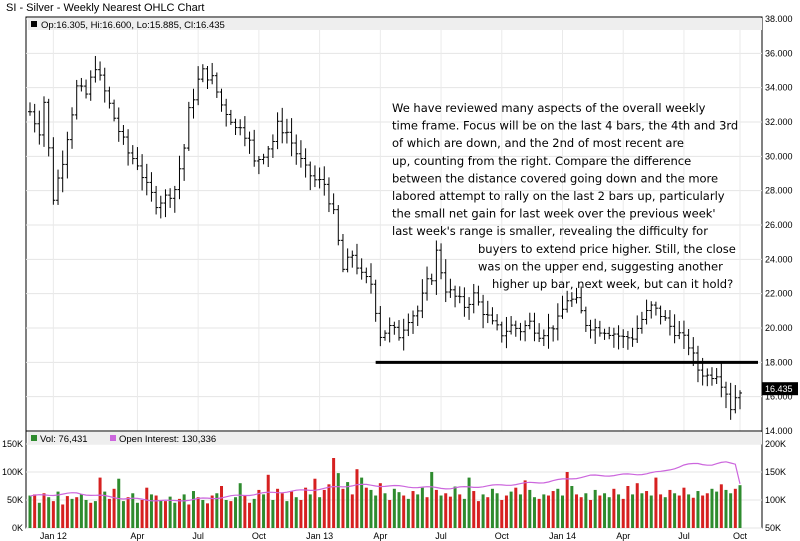 The width and height of the screenshot is (800, 541). I want to click on price-tick-label: 38.000, so click(779, 19).